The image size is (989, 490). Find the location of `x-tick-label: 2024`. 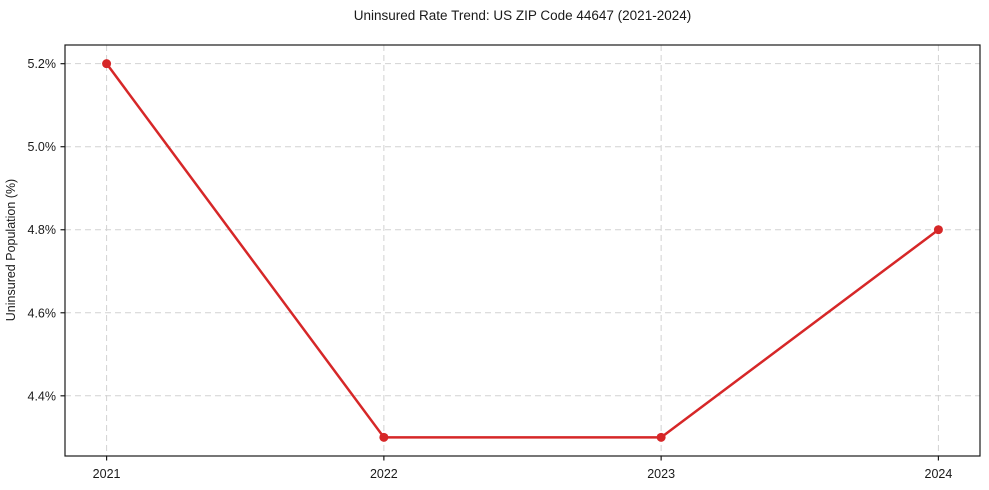

x-tick-label: 2024 is located at coordinates (939, 474).